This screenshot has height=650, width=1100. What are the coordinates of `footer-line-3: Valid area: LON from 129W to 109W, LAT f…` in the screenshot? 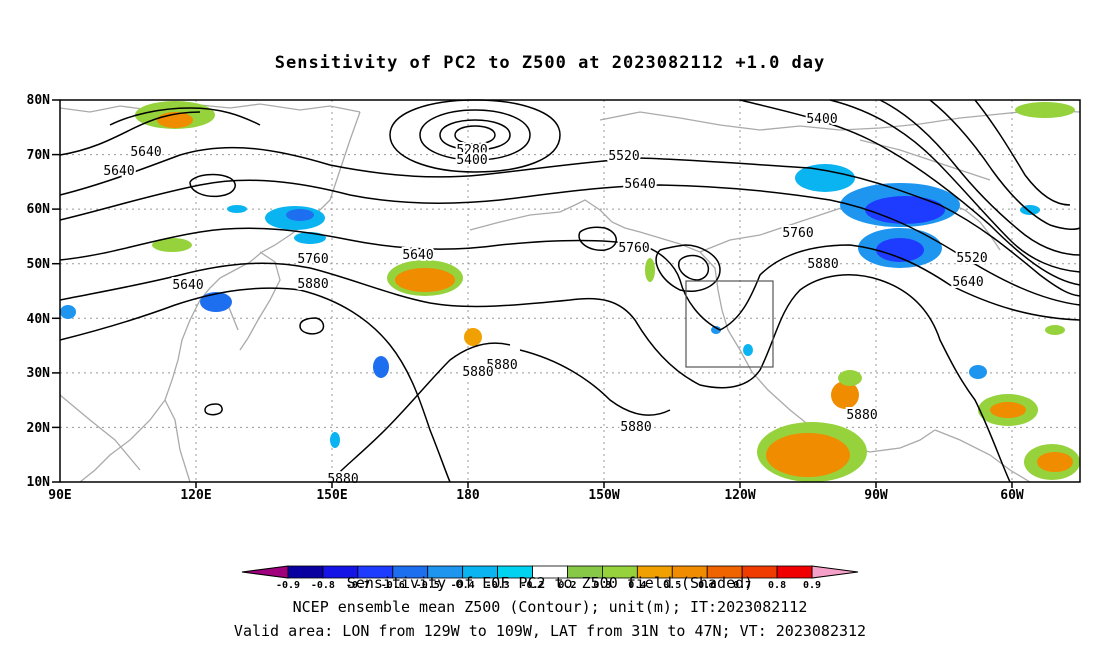 It's located at (550, 631).